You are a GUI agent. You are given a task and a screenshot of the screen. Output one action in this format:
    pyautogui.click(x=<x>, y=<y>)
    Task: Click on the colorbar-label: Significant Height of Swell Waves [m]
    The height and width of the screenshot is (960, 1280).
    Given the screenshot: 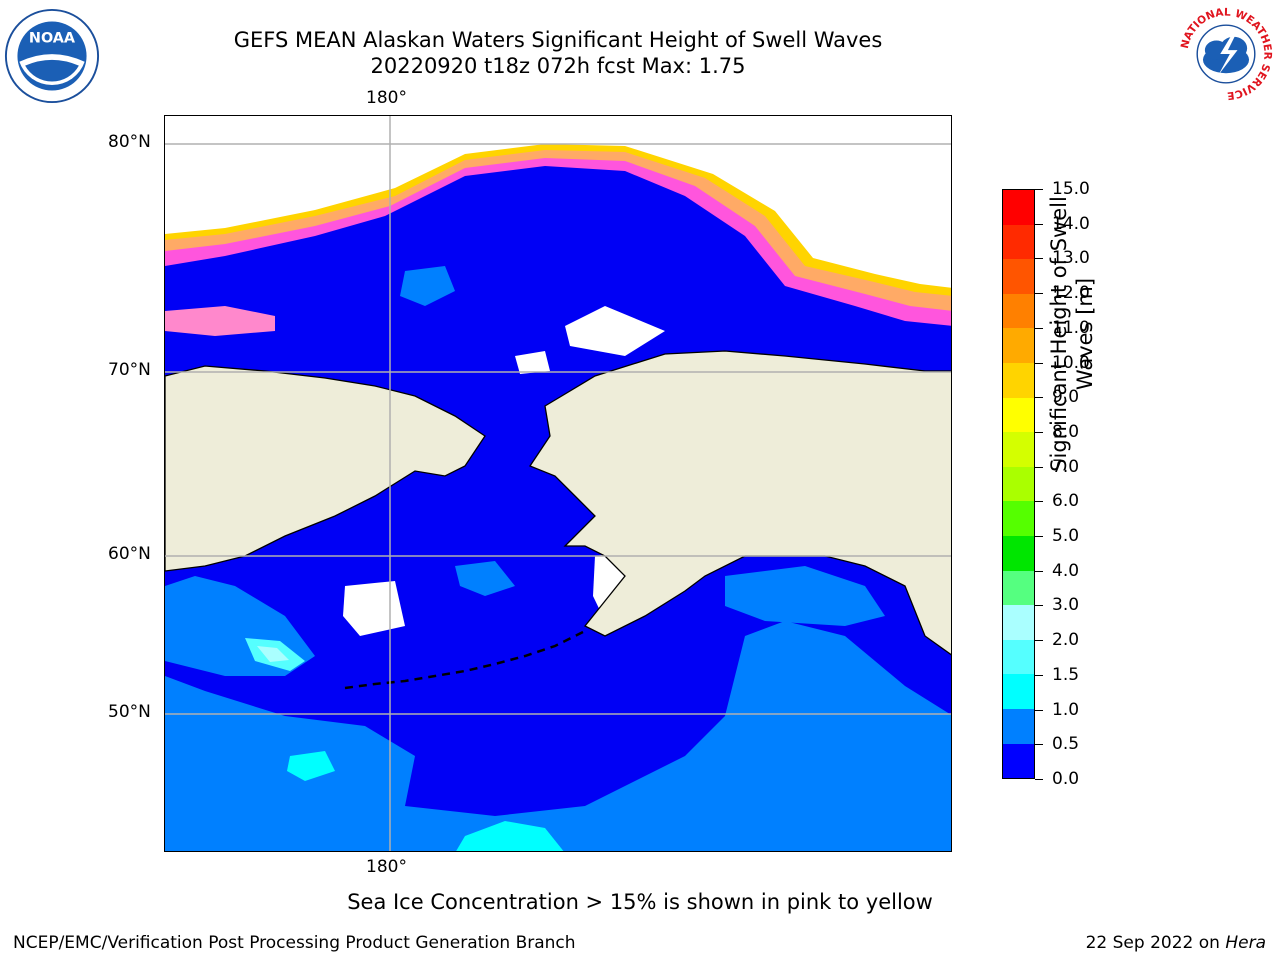 What is the action you would take?
    pyautogui.click(x=1072, y=334)
    